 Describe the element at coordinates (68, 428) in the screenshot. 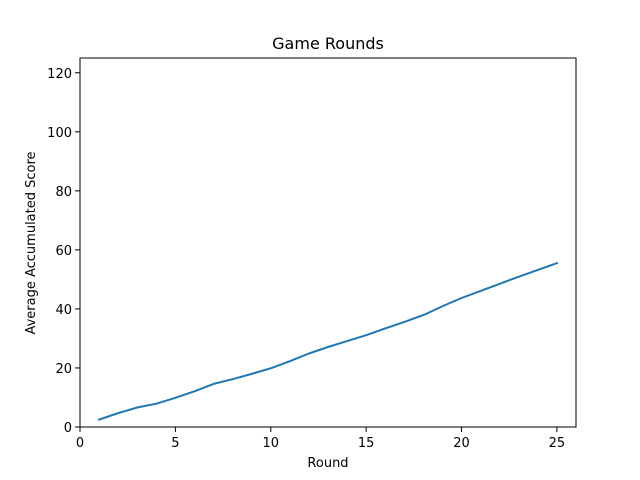

I see `y-tick-label-0: 0` at that location.